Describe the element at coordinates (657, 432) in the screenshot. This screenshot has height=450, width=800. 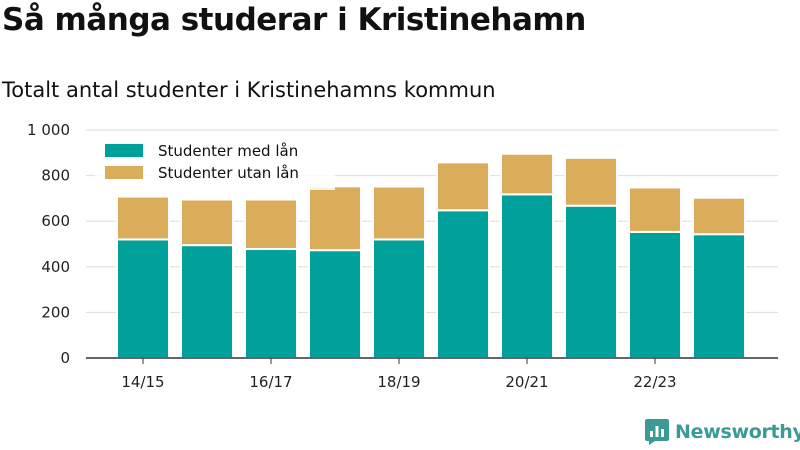
I see `chart-bubble-icon` at that location.